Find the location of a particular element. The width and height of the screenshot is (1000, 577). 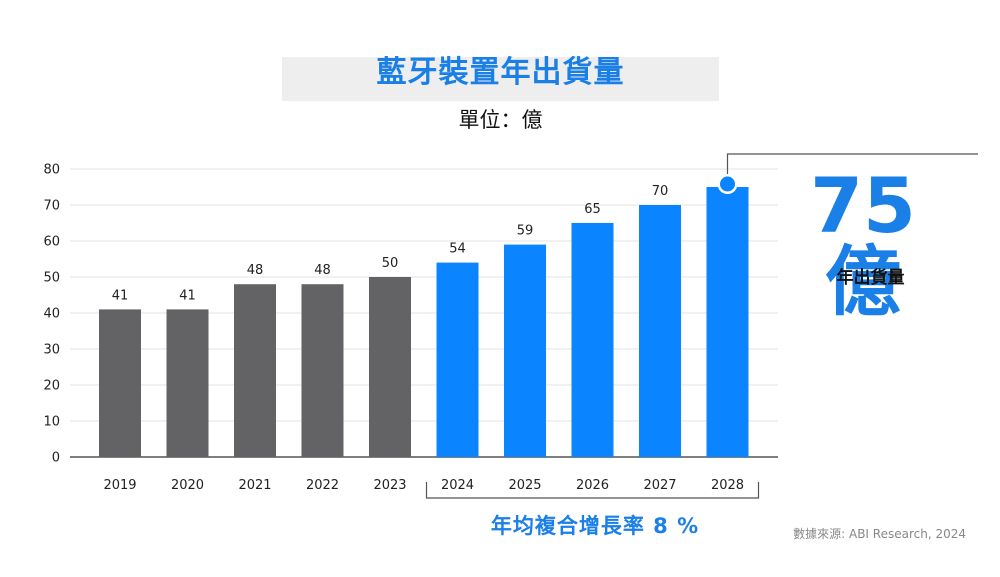

data-label: 65 is located at coordinates (592, 209).